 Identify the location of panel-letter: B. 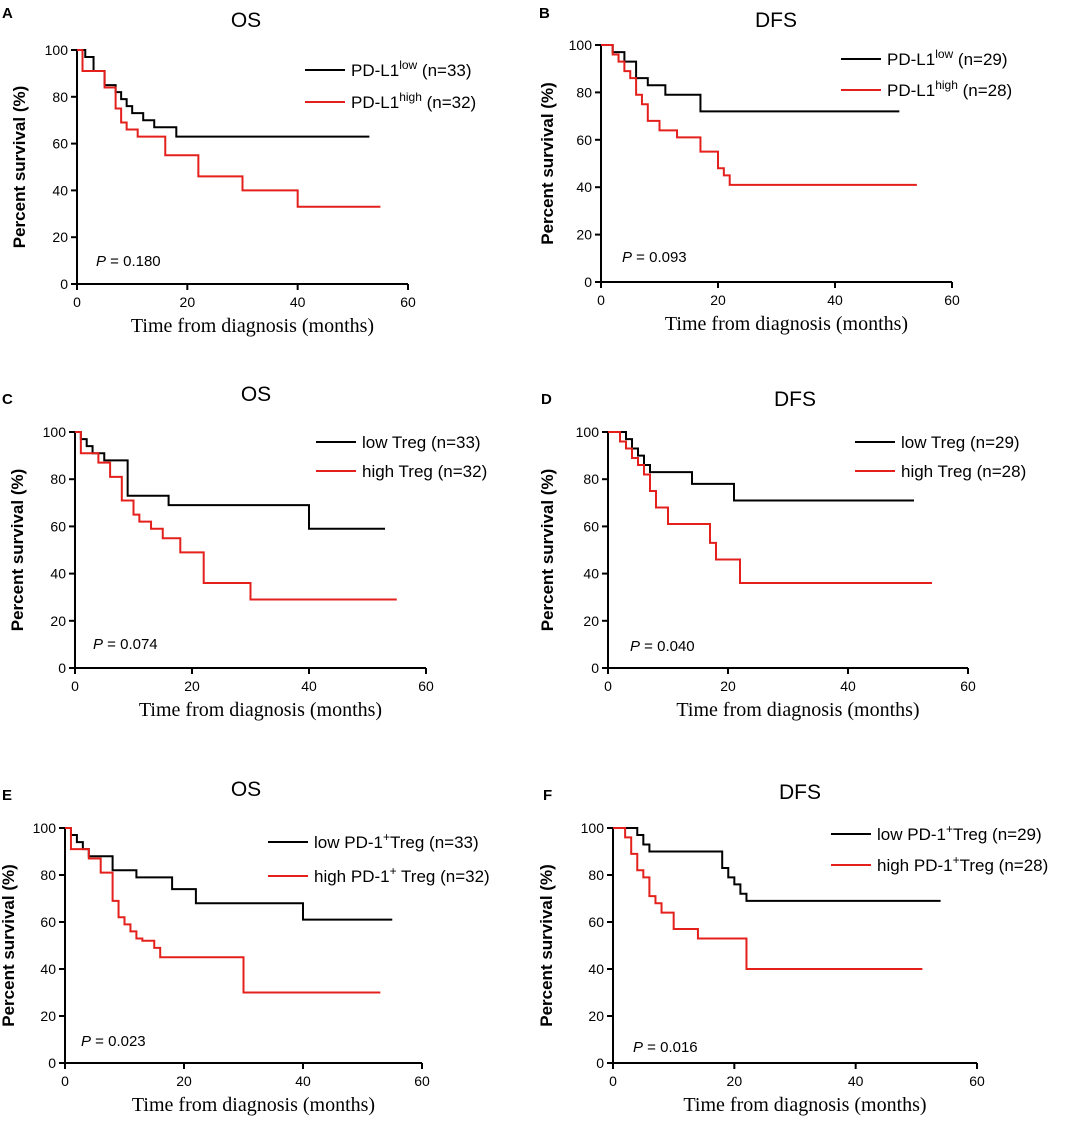
(544, 13).